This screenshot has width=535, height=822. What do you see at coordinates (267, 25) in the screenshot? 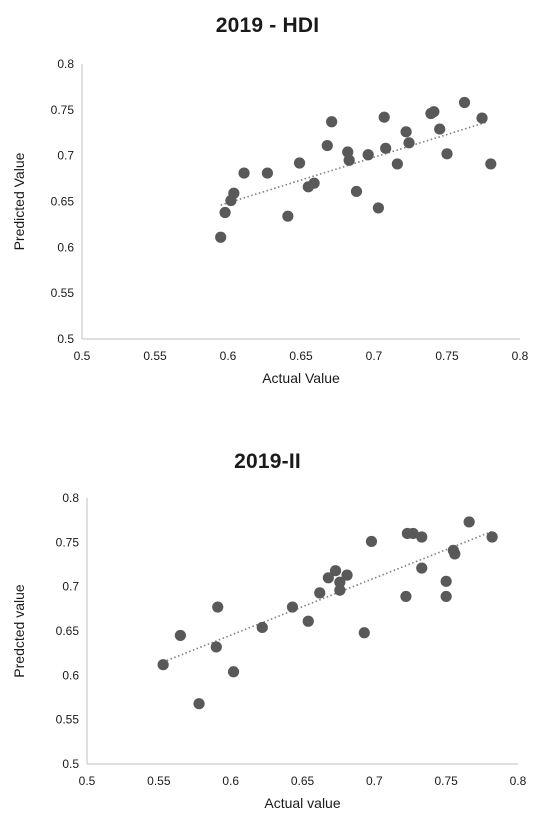
I see `chart-title: 2019 - HDI` at bounding box center [267, 25].